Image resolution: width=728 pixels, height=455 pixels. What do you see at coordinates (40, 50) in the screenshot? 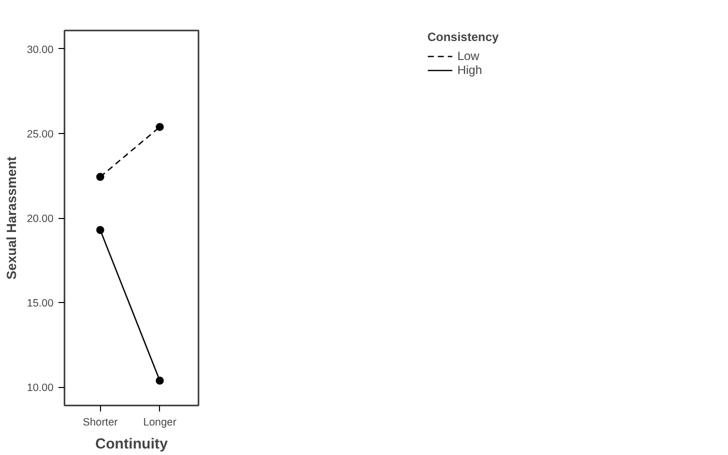
I see `y-tick-label: 30.00` at bounding box center [40, 50].